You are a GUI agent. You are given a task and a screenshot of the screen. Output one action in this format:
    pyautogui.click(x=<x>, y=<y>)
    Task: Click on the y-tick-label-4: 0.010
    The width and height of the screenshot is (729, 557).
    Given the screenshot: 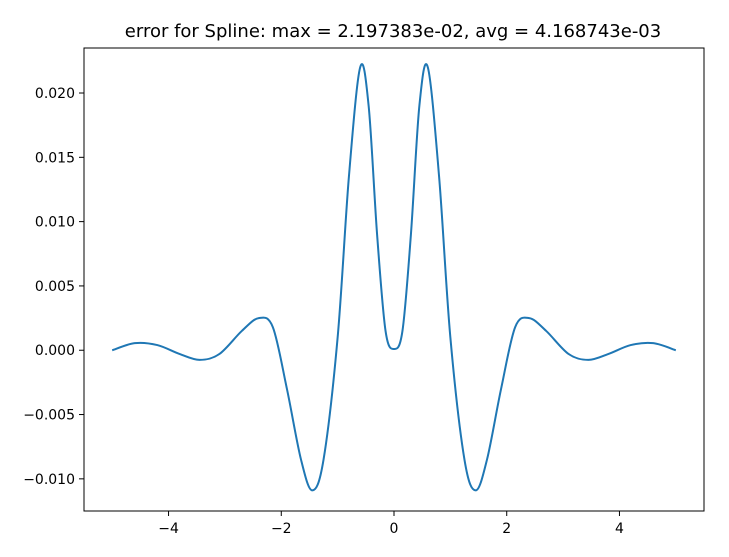 What is the action you would take?
    pyautogui.click(x=55, y=223)
    